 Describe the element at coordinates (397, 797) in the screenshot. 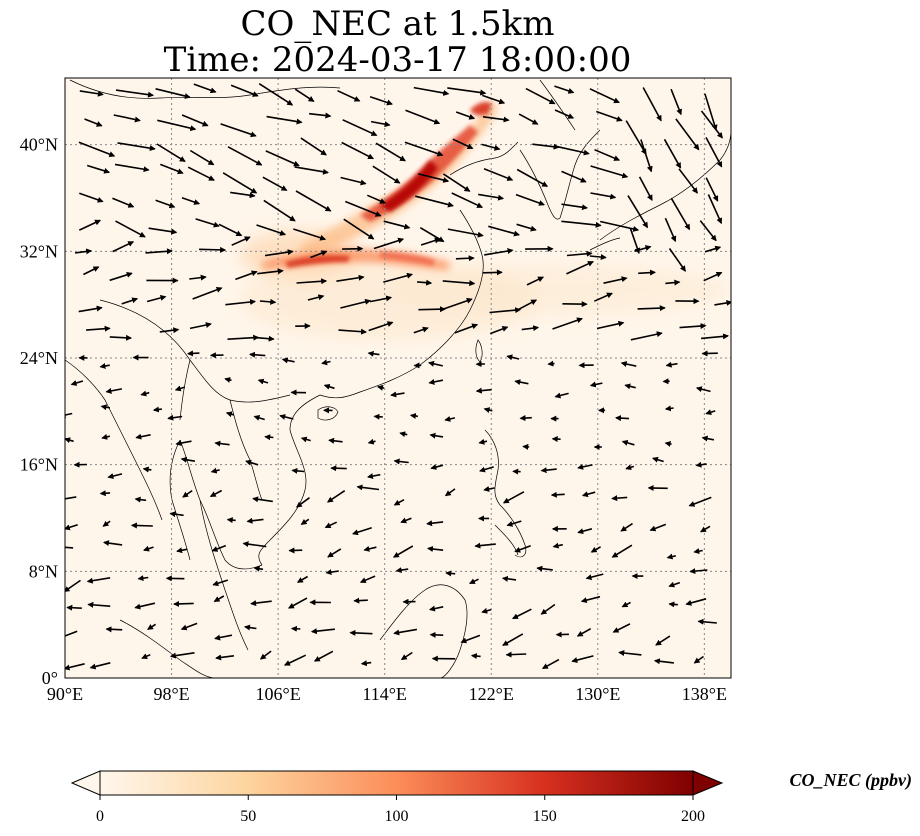

I see `colorbar: 0 50 100 150 200` at that location.